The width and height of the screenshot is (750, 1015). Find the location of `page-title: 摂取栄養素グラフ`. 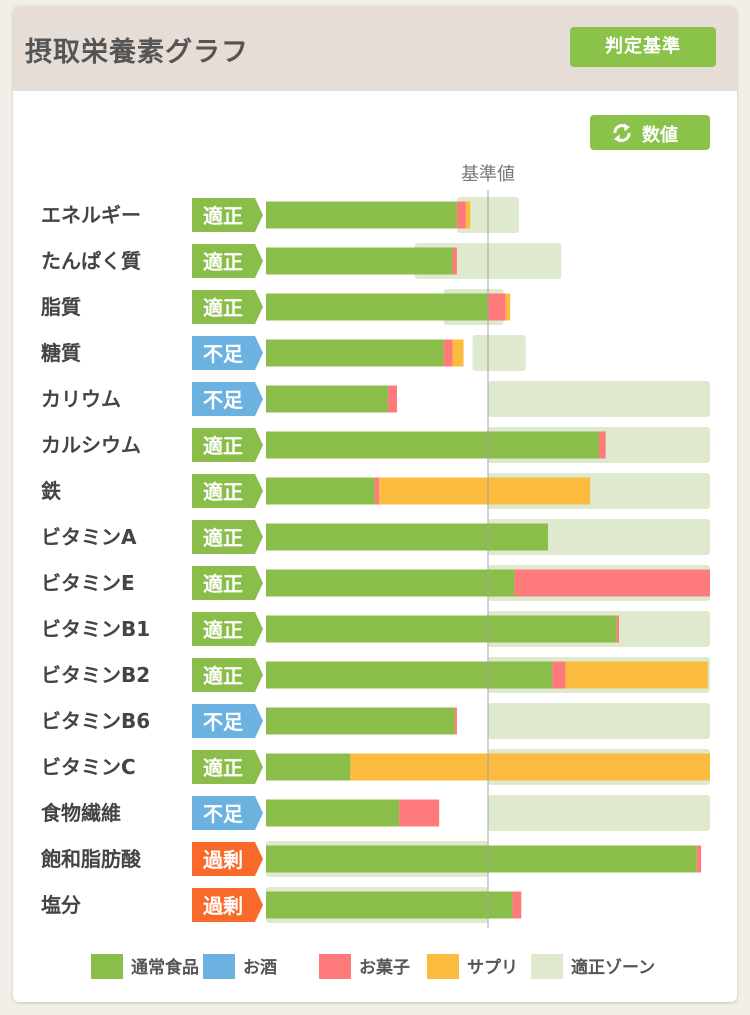

page-title: 摂取栄養素グラフ is located at coordinates (137, 52).